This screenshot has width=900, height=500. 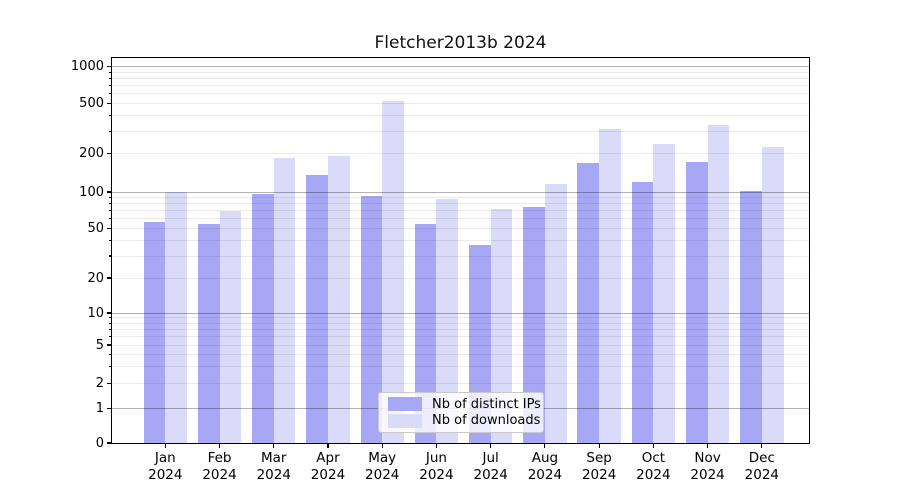 I want to click on x-tick-label-month: Sep, so click(x=599, y=458).